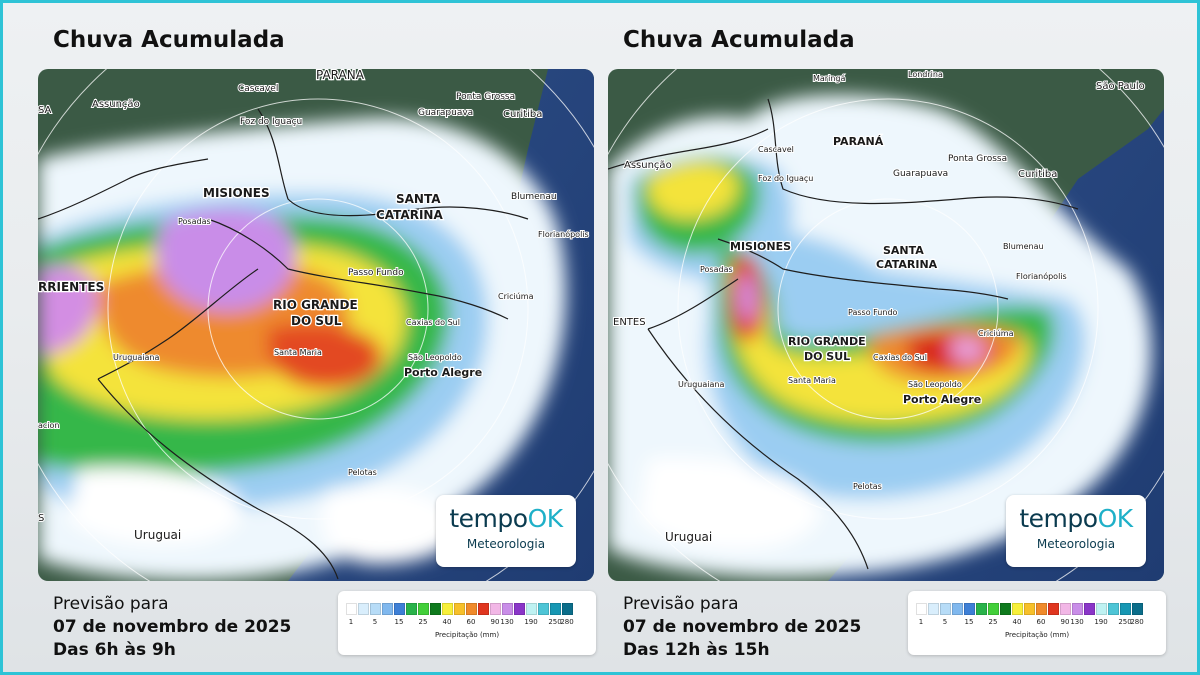 The image size is (1200, 675). What do you see at coordinates (681, 604) in the screenshot?
I see `forecast-label: Previsão para` at bounding box center [681, 604].